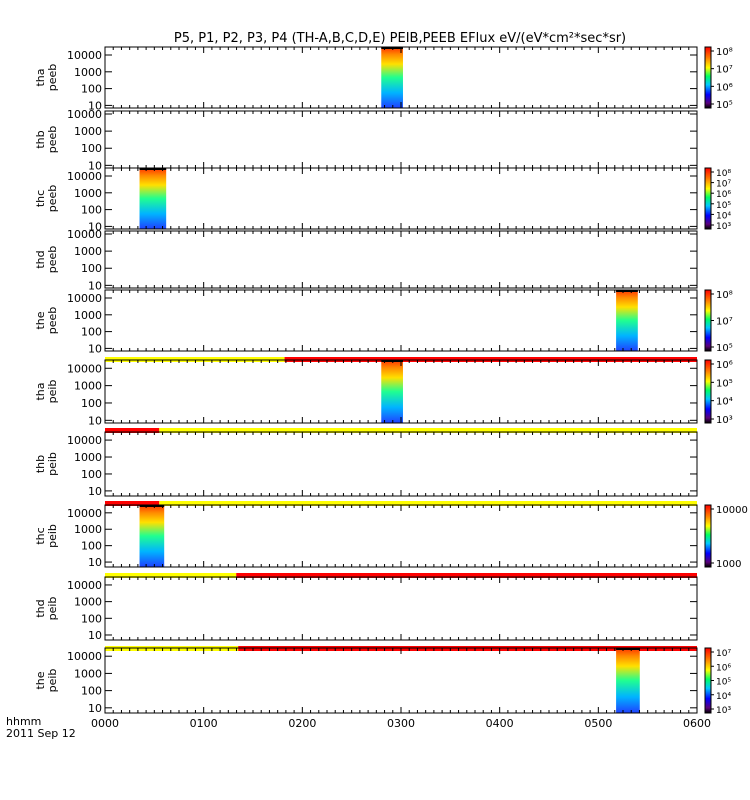 The image size is (750, 800). Describe the element at coordinates (732, 510) in the screenshot. I see `colorbar-label: 10000` at that location.